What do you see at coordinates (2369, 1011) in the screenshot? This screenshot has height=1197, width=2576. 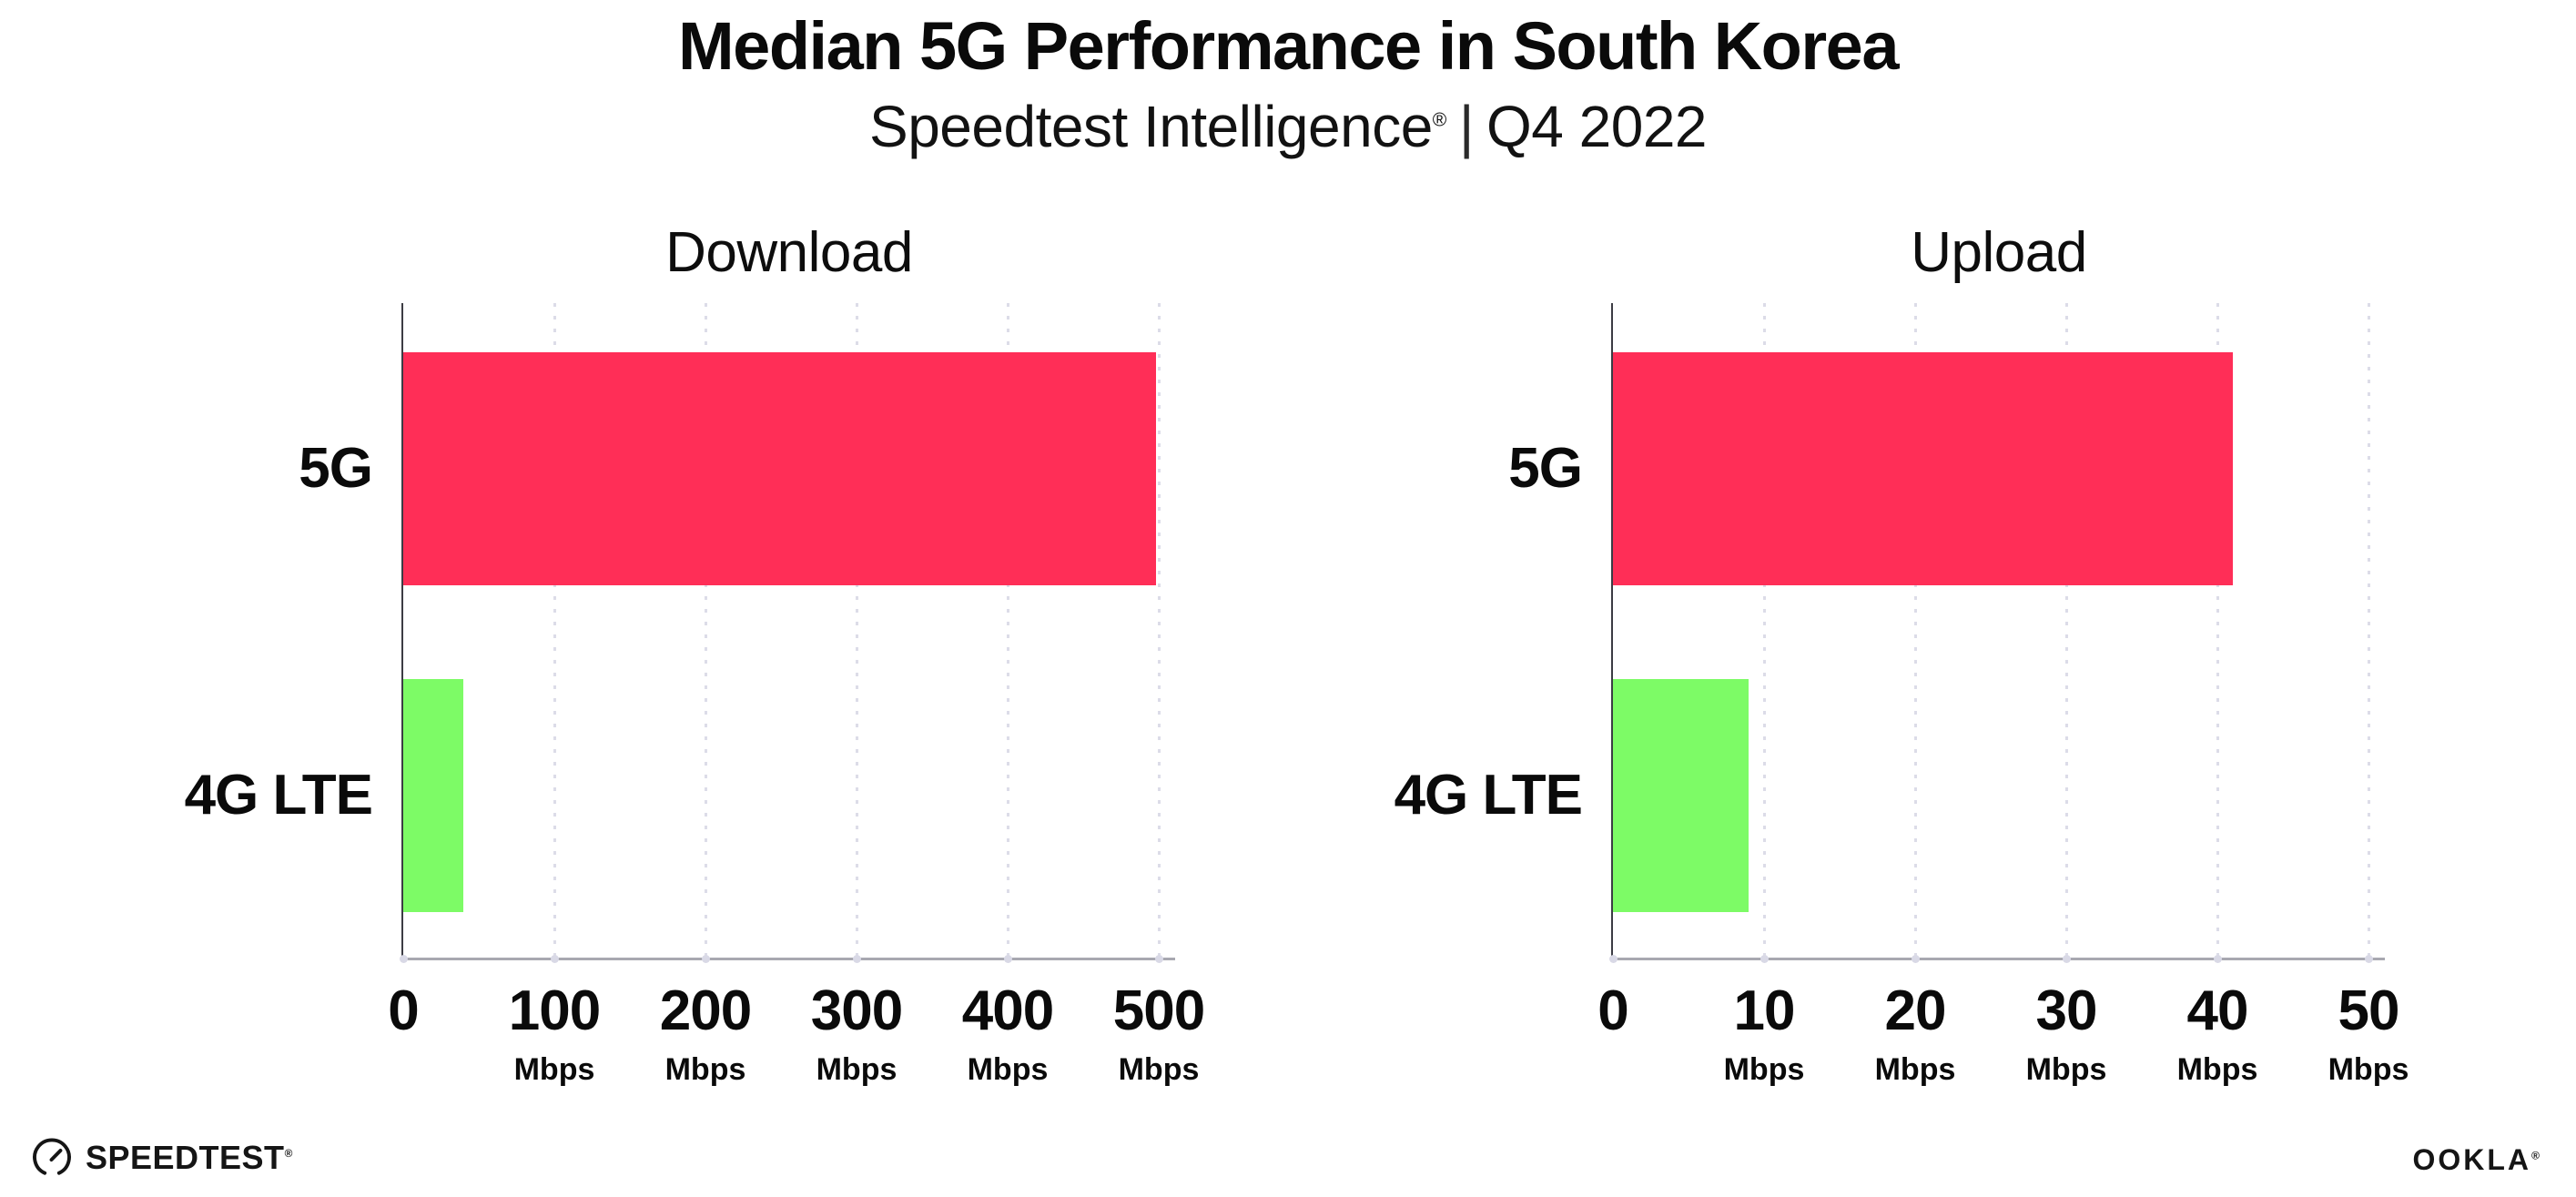 I see `tick-label-50: 50` at bounding box center [2369, 1011].